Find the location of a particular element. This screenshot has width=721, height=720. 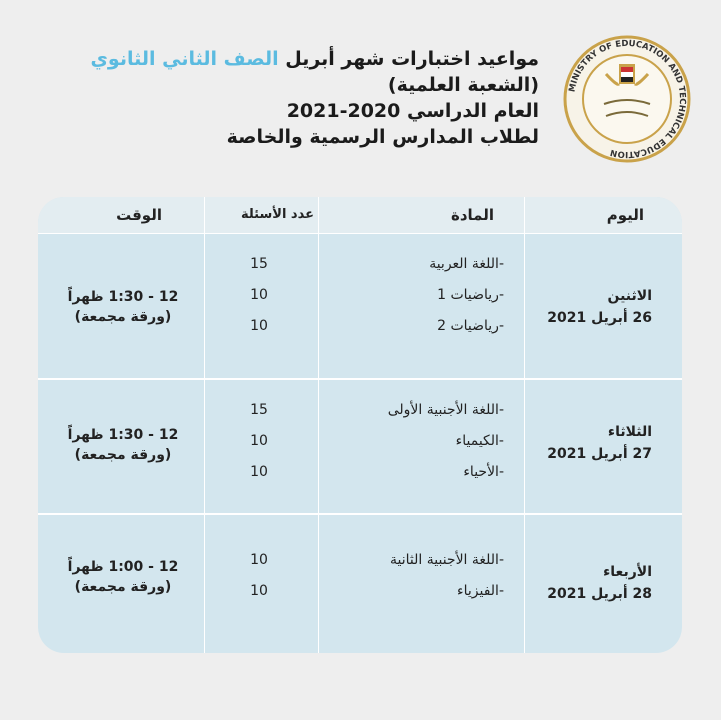

table-row-day: الثلاثاء 27 أبريل 2021 is located at coordinates (599, 443).